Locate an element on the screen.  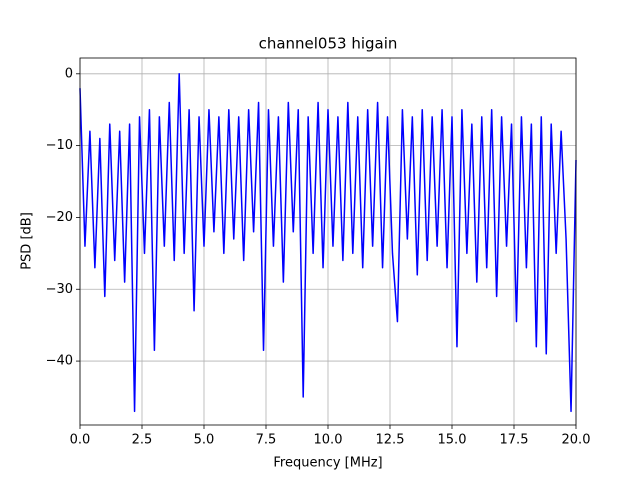
y-axis-label: PSD [dB] is located at coordinates (27, 241).